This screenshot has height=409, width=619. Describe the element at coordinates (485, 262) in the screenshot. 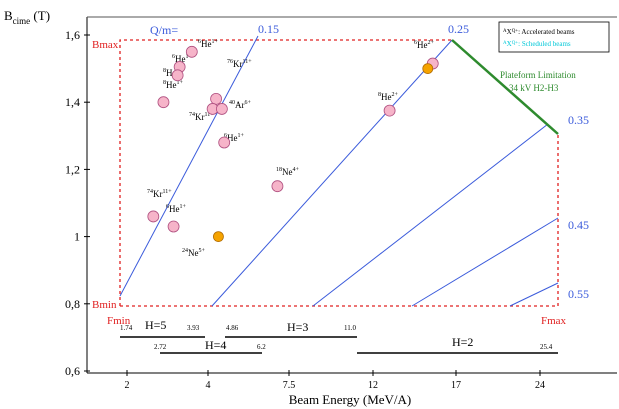

I see `qm-line-0.45` at that location.